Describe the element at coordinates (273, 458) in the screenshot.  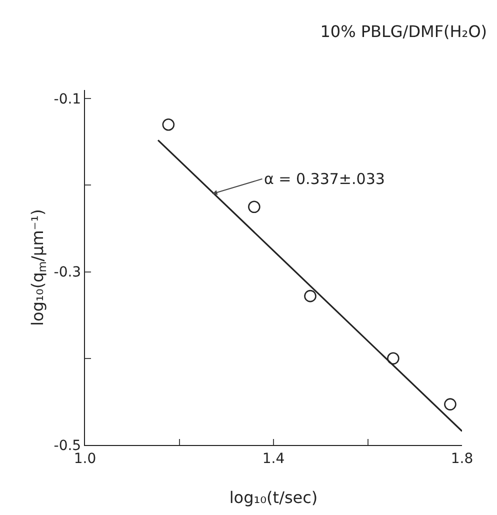
I see `x-tick-label: 1.4` at that location.